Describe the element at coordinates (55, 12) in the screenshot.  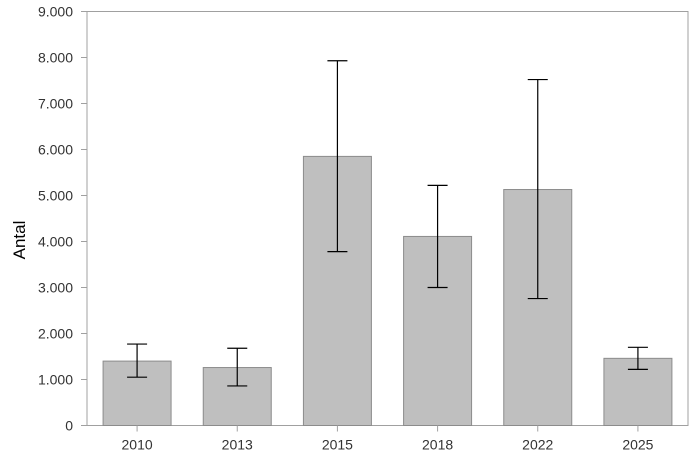
I see `y-tick-label: 9.000` at that location.